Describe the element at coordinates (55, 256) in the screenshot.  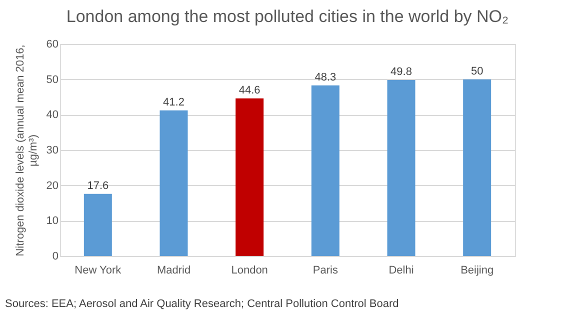
I see `y-tick-label: 0` at that location.